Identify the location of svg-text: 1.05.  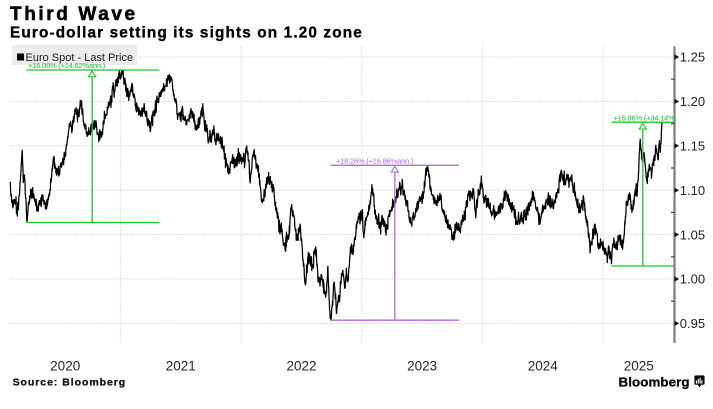
(692, 234).